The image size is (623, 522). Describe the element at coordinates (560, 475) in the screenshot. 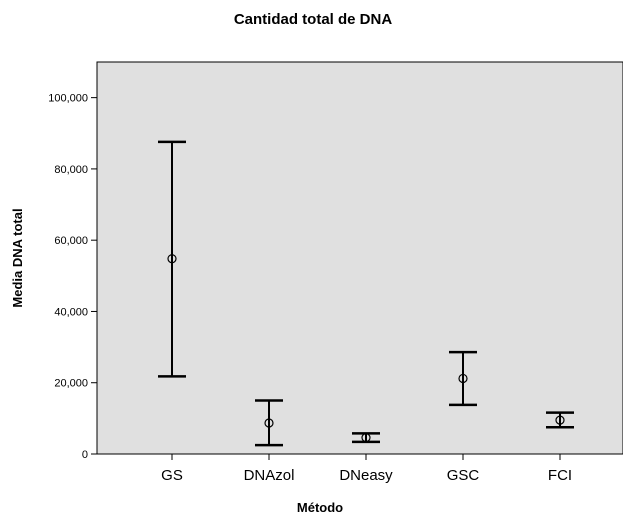

I see `x-tick-label: FCI` at that location.